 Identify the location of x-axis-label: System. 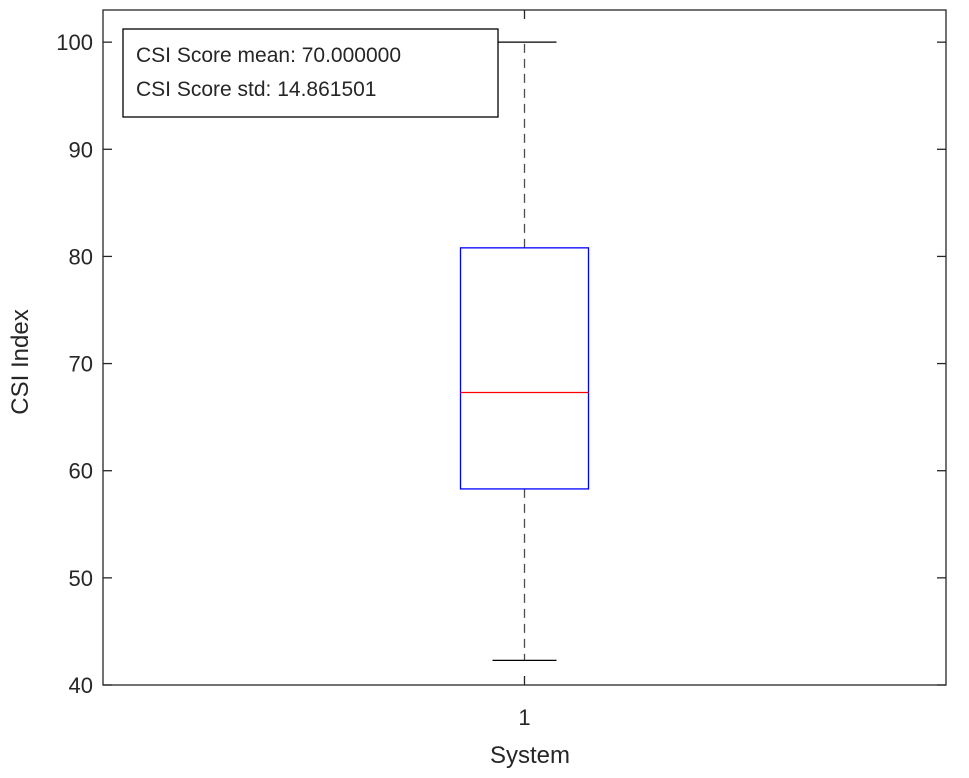
(530, 755).